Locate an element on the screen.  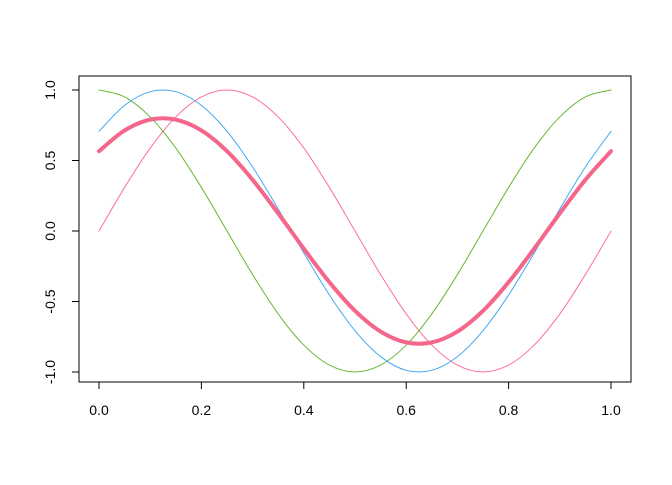
x-tick-label: 0.8 is located at coordinates (509, 410).